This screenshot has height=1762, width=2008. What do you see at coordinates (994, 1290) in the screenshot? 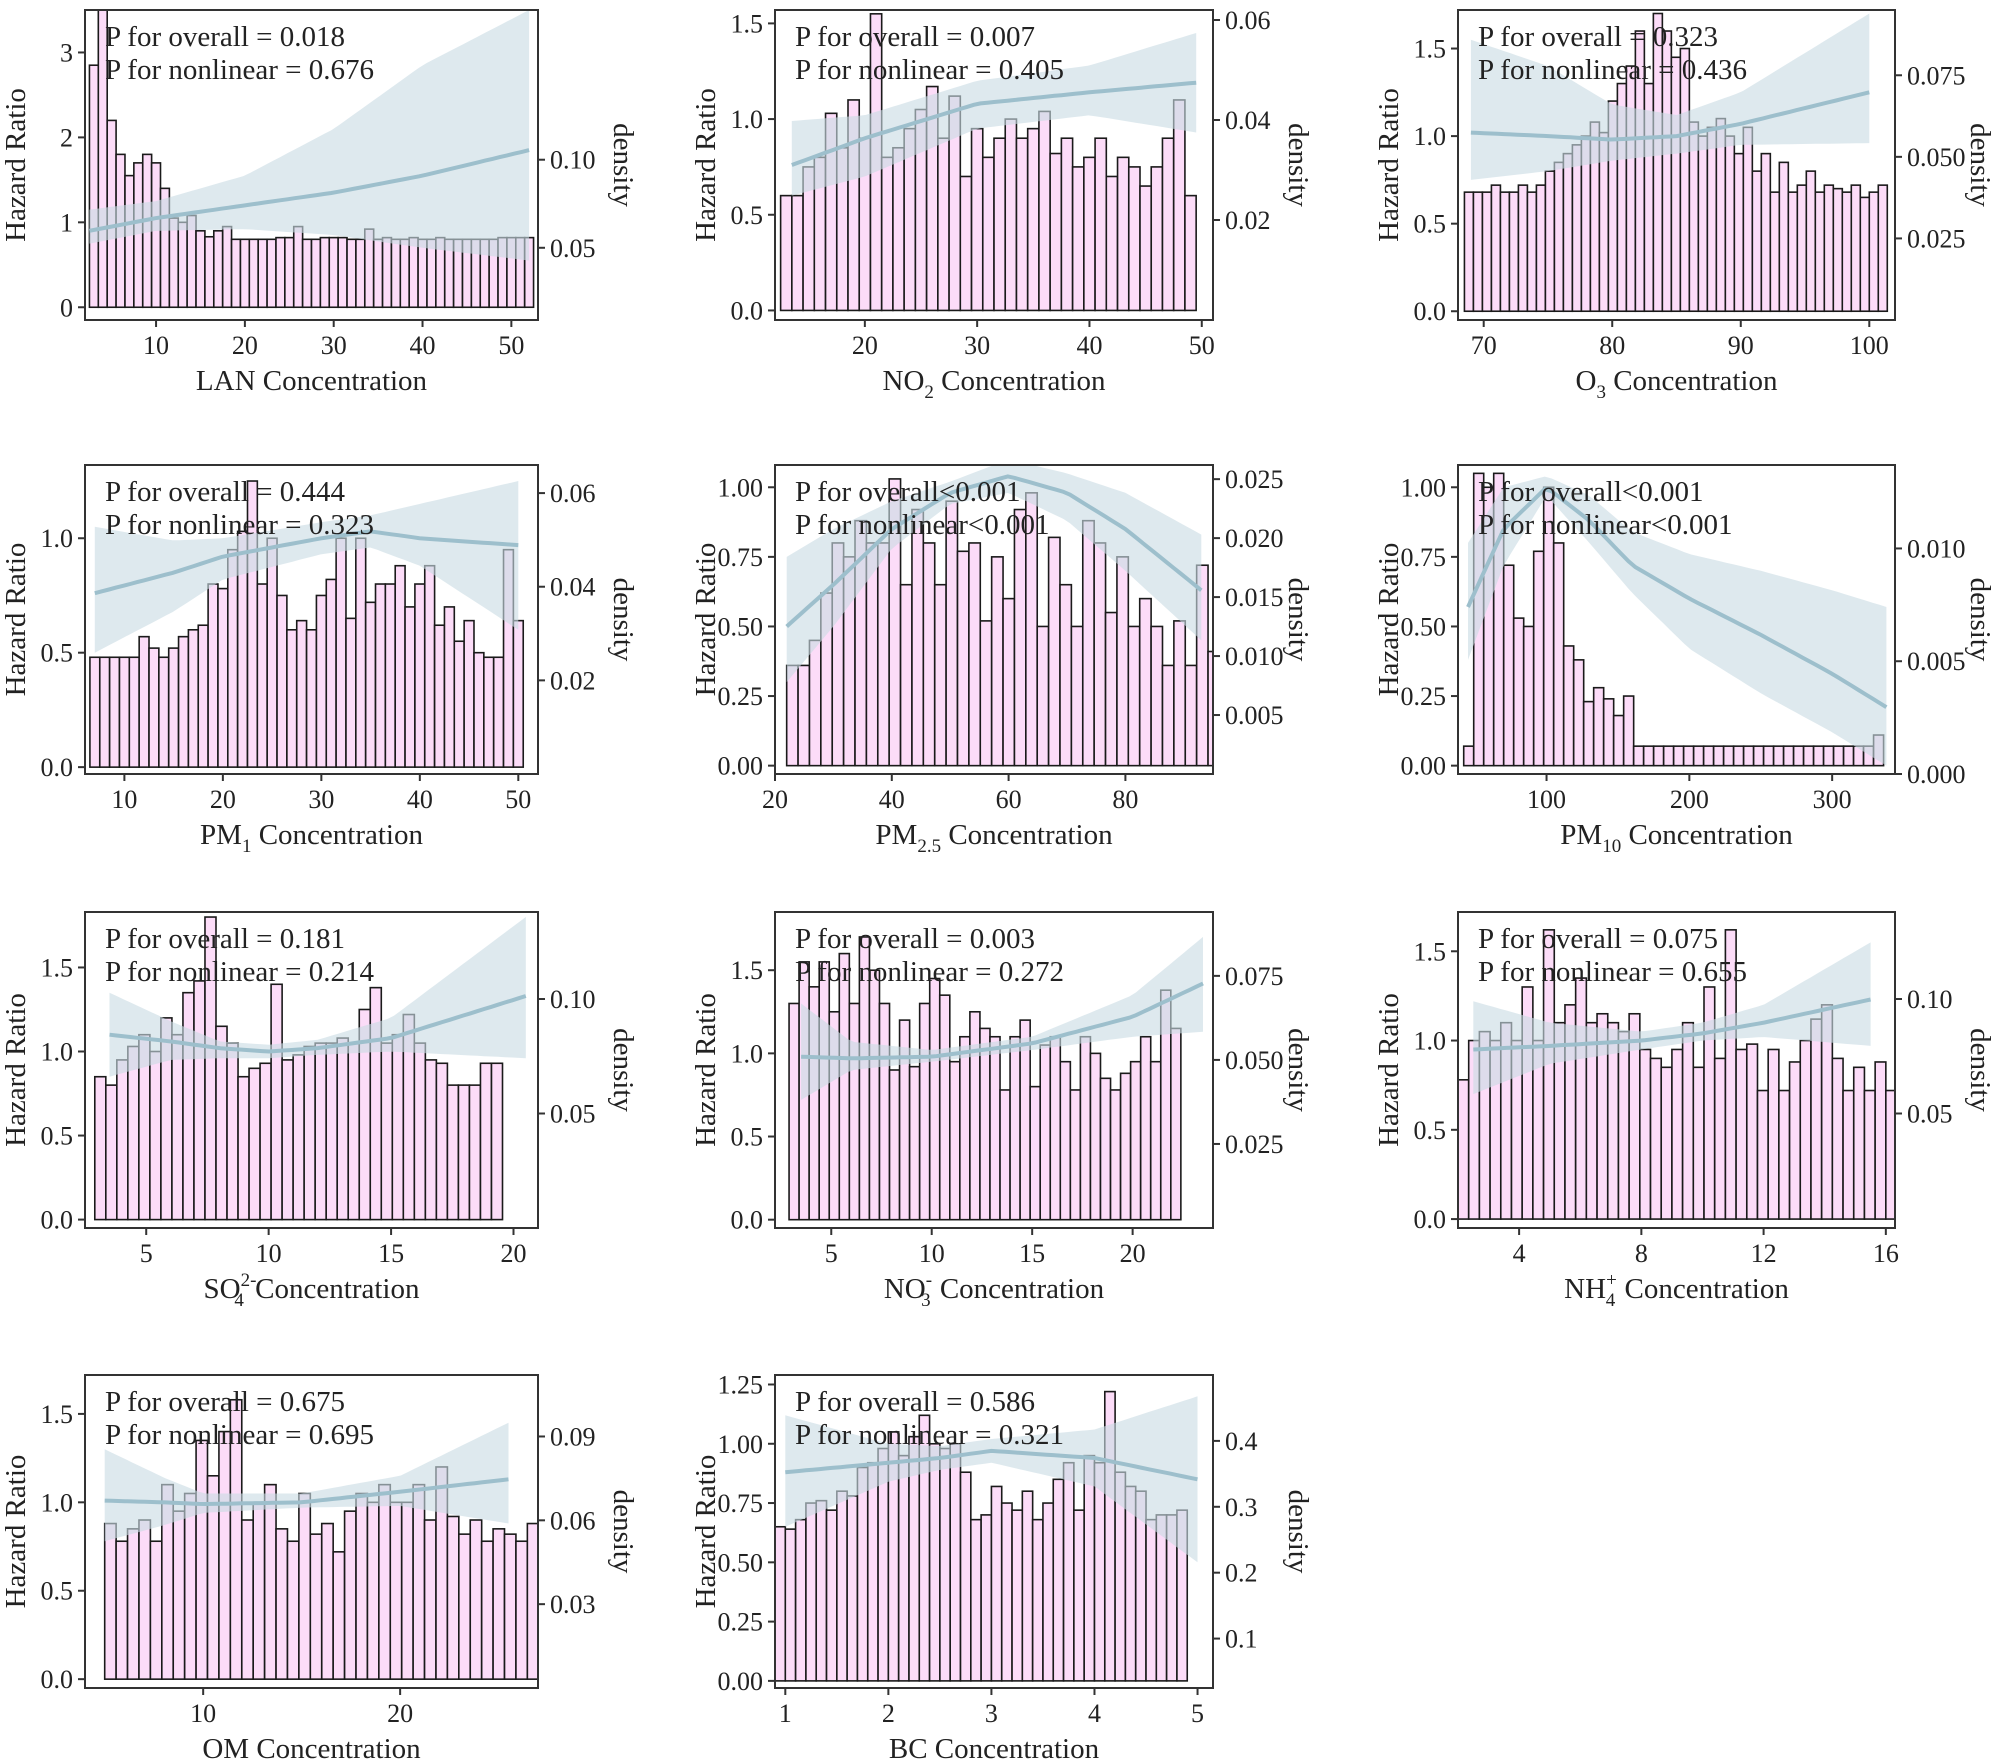
I see `x-axis-title: NO-3 Concentration` at bounding box center [994, 1290].